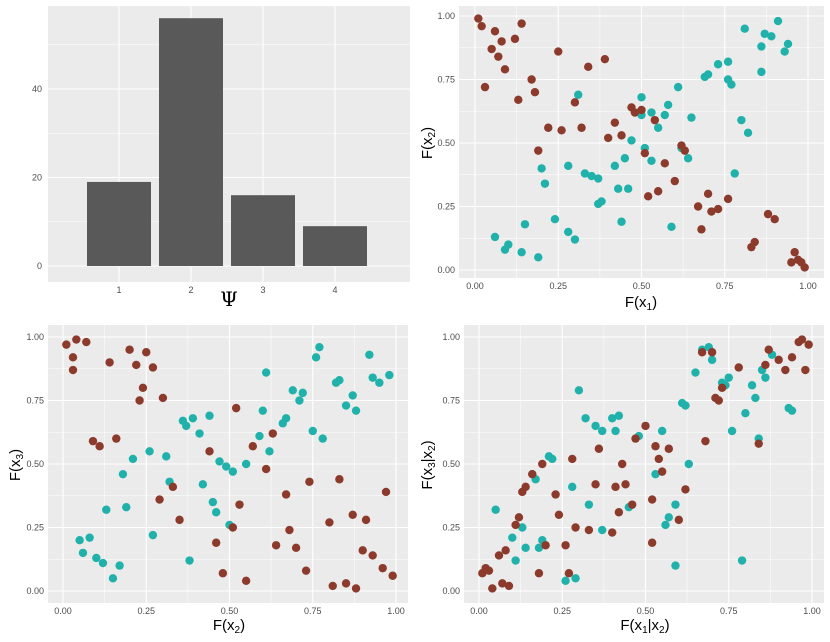 This screenshot has height=642, width=830. What do you see at coordinates (35, 401) in the screenshot?
I see `y-tick-label: 0.75` at bounding box center [35, 401].